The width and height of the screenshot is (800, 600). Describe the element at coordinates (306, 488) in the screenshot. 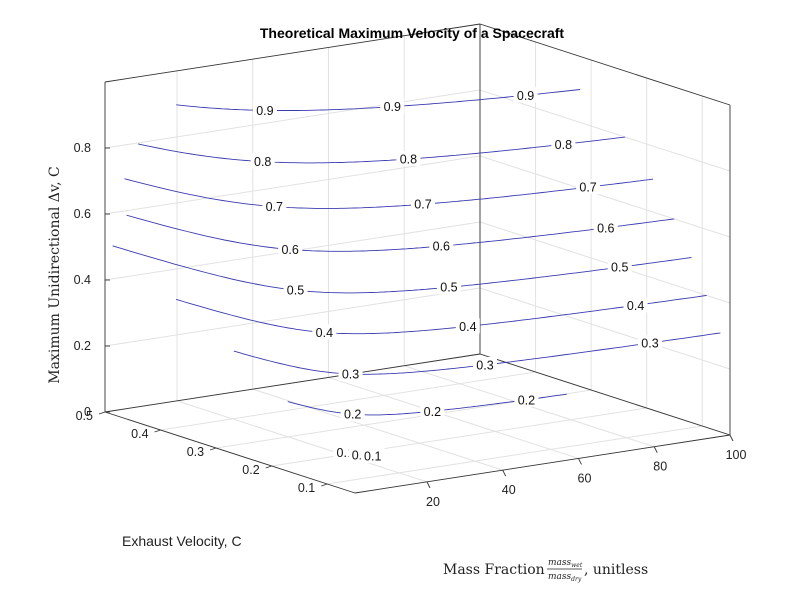

I see `y-tick-label: 0.1` at that location.